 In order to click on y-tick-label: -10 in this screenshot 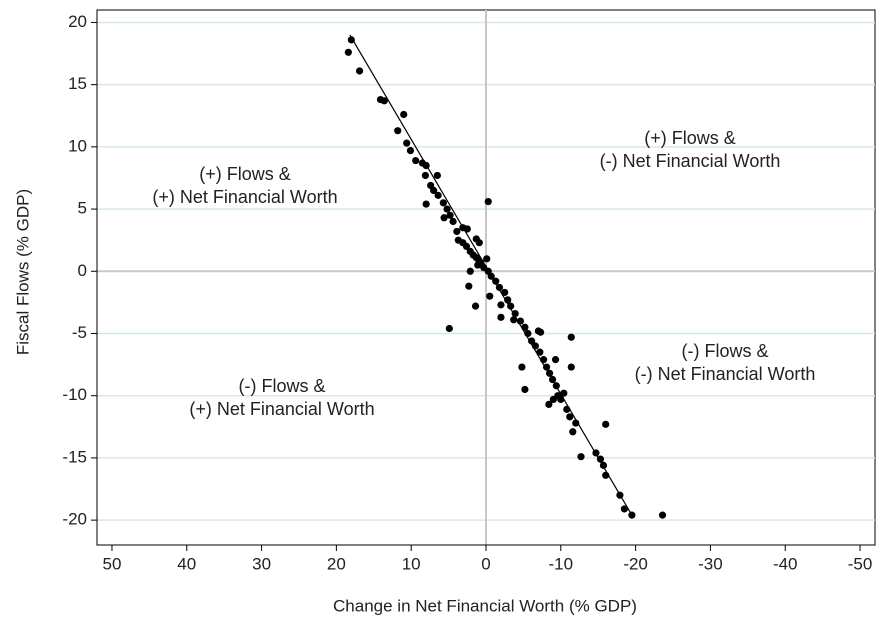, I will do `click(74, 394)`.